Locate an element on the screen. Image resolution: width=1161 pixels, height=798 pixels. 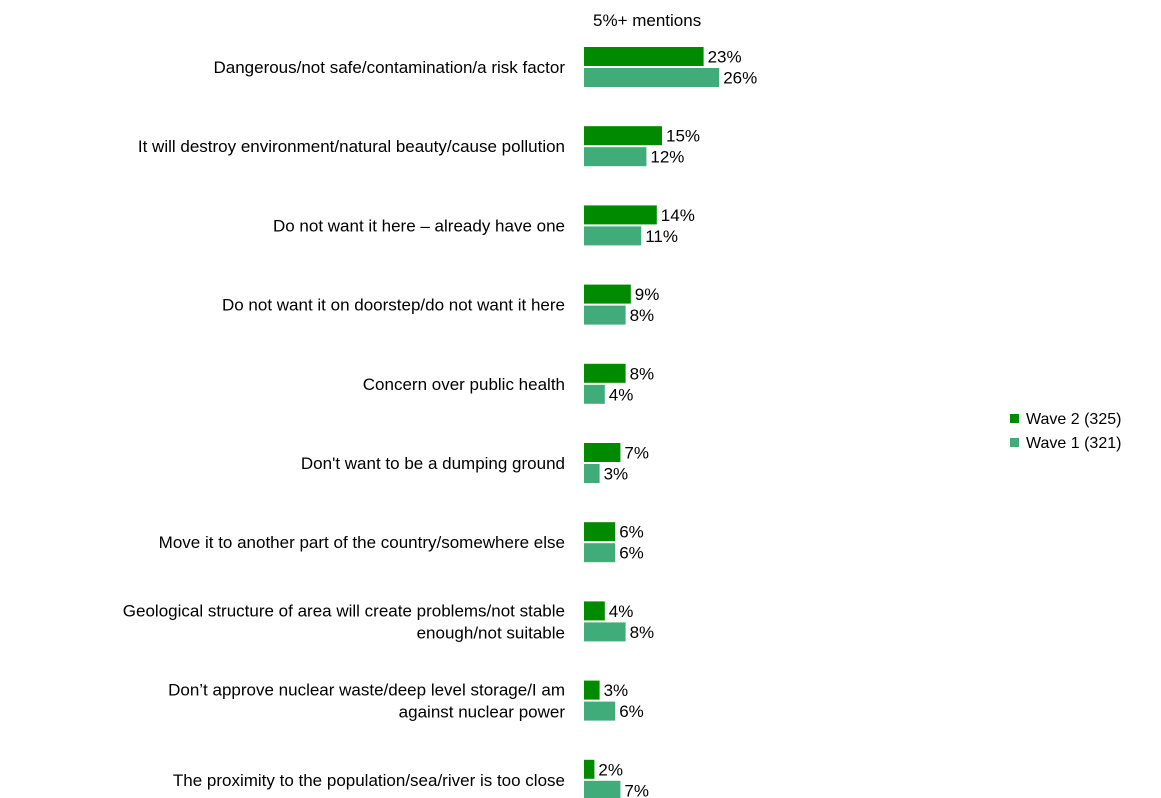
category-label: enough/not suitable is located at coordinates (491, 632).